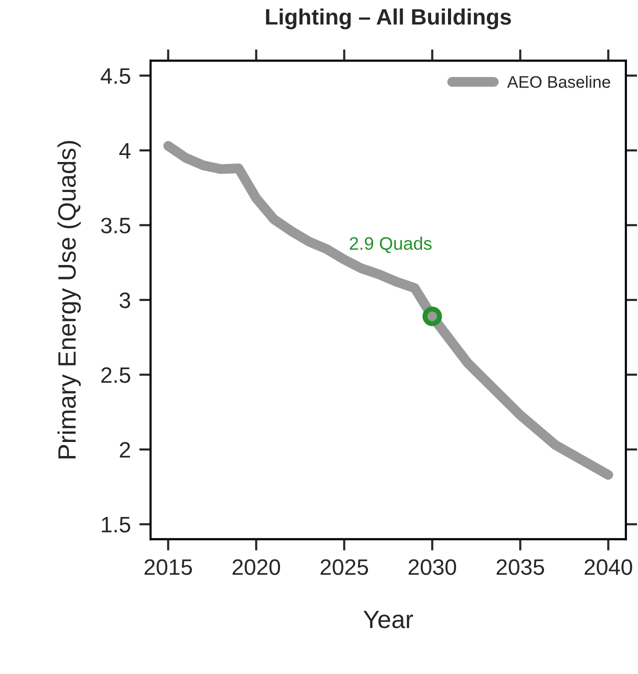 Image resolution: width=638 pixels, height=674 pixels. I want to click on y-tick-label: 3.5, so click(115, 226).